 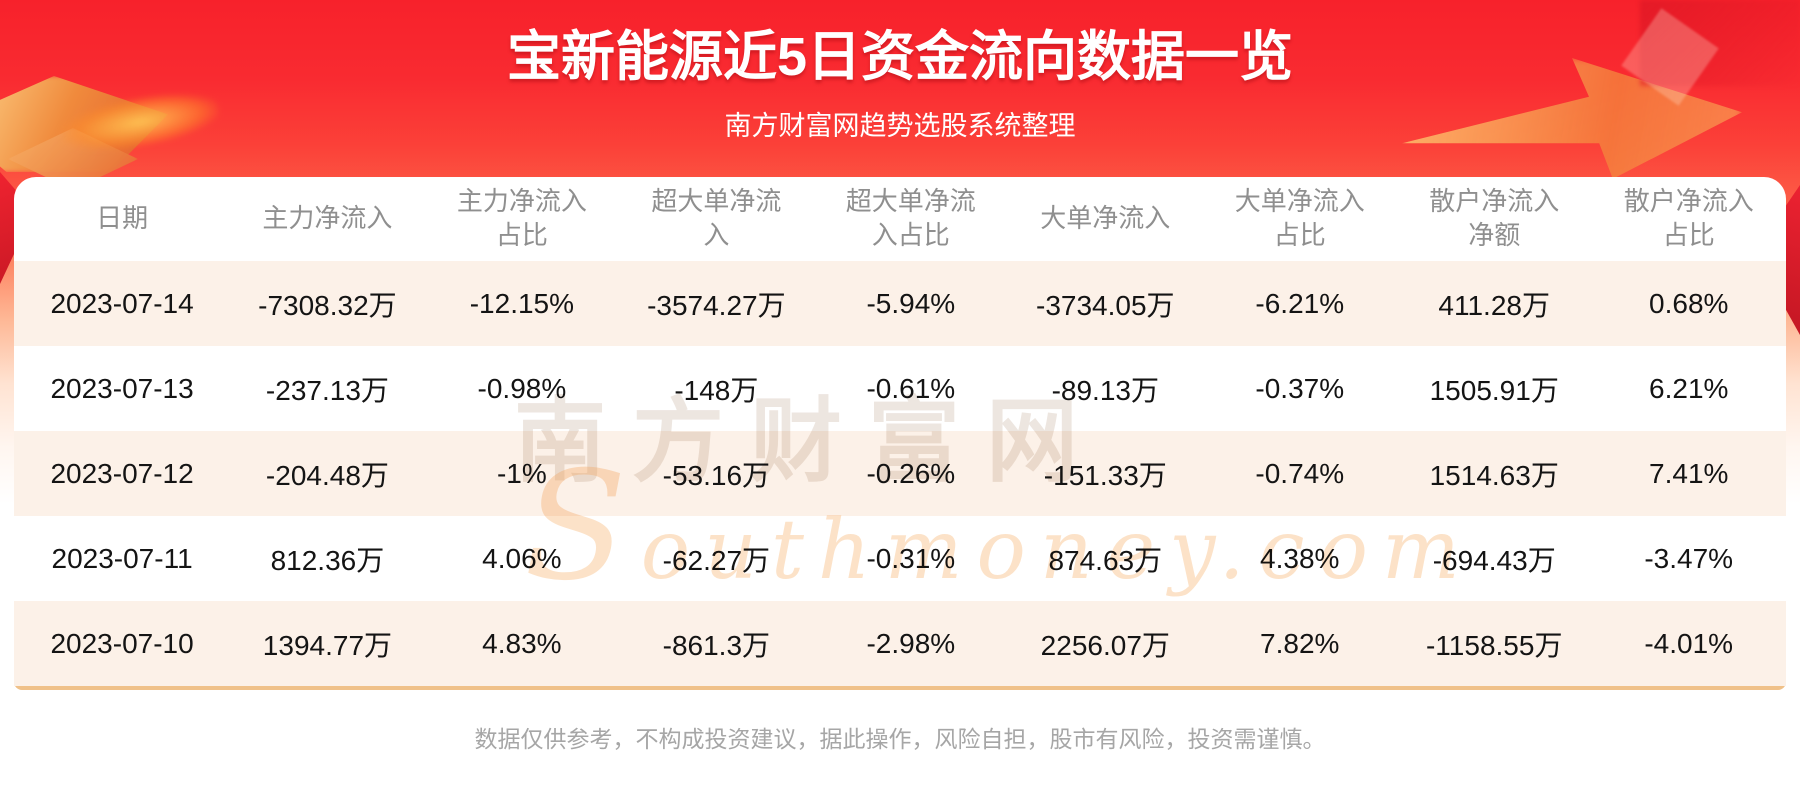 What do you see at coordinates (1300, 388) in the screenshot?
I see `value-cell: -0.37%` at bounding box center [1300, 388].